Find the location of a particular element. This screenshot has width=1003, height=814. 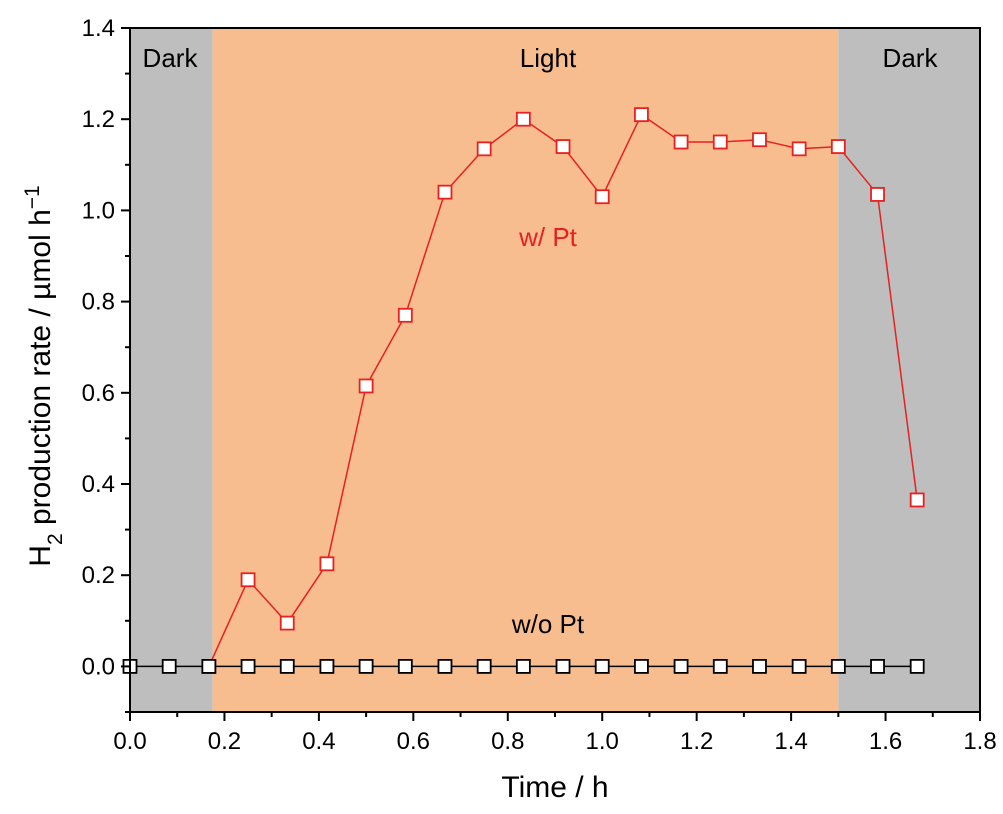

y-axis-title: H2 production rate / µmol h−1 is located at coordinates (44, 375).